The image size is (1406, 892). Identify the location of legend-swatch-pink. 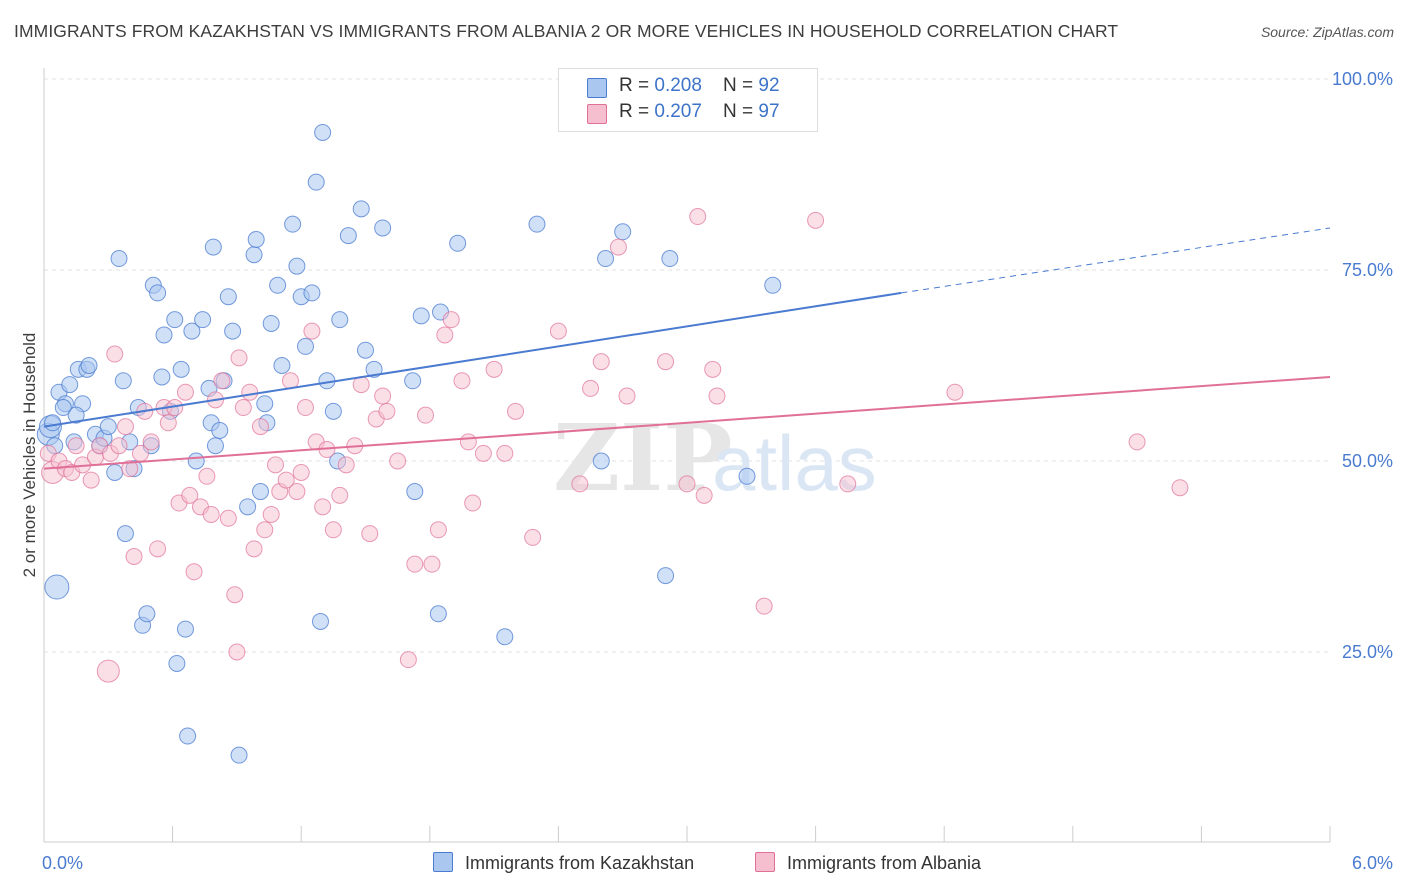
(597, 114).